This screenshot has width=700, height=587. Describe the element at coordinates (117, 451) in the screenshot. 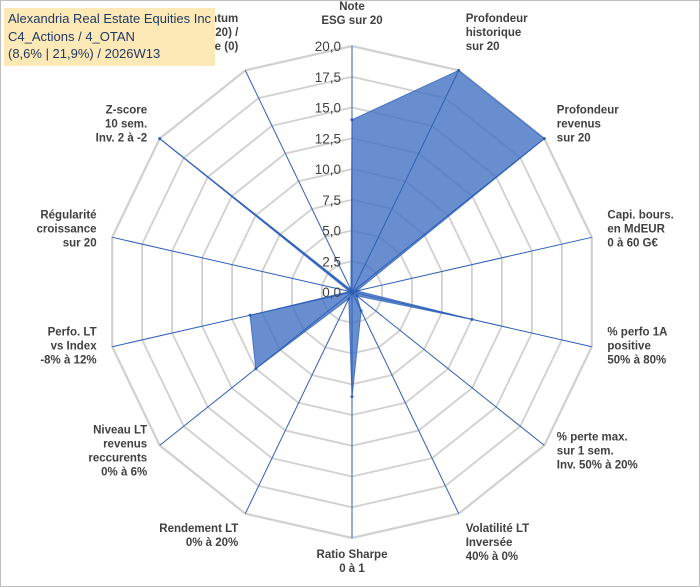

I see `axis-label: Niveau LT revenus reccurents 0% à 6%` at that location.